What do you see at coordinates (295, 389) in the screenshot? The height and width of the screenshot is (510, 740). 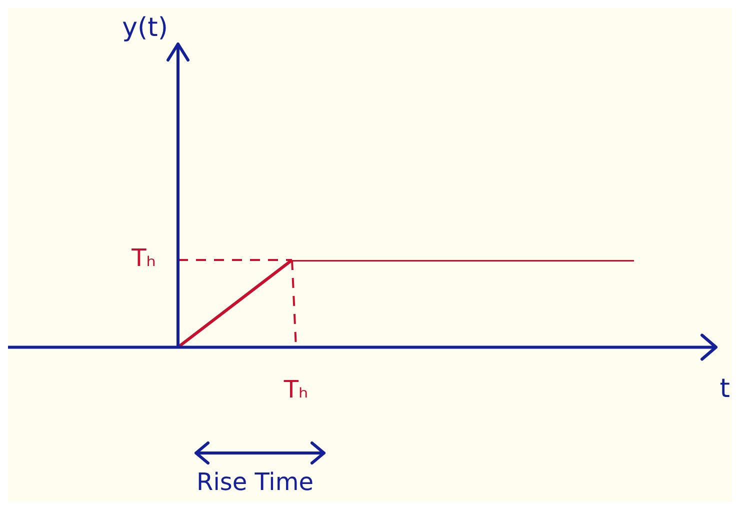 I see `text: Tₕ` at bounding box center [295, 389].